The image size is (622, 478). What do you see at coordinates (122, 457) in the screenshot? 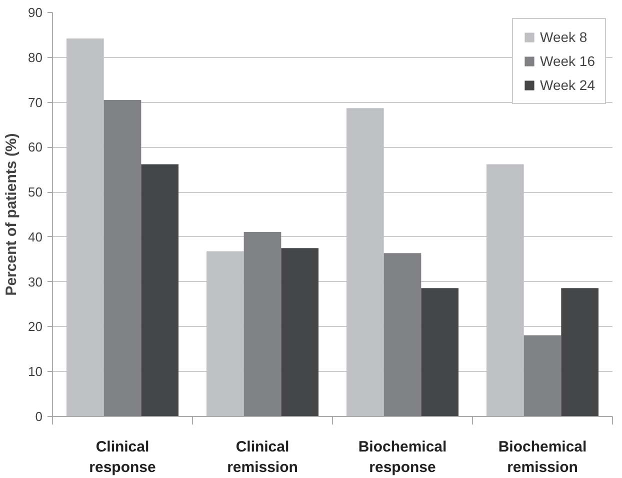
I see `x-tick-label: Clinical response` at bounding box center [122, 457].